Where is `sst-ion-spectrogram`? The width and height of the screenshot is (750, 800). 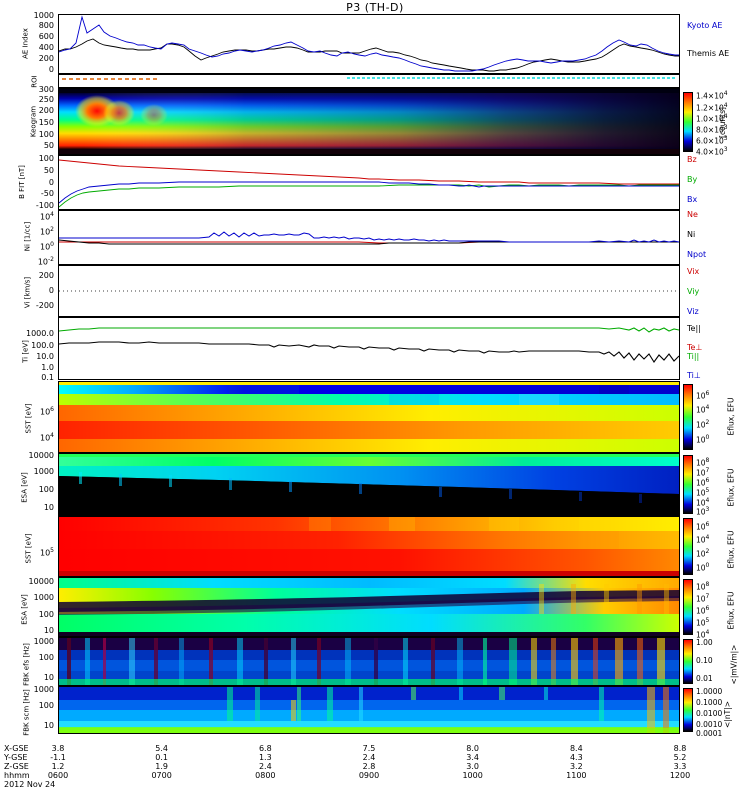 sst-ion-spectrogram is located at coordinates (369, 546).